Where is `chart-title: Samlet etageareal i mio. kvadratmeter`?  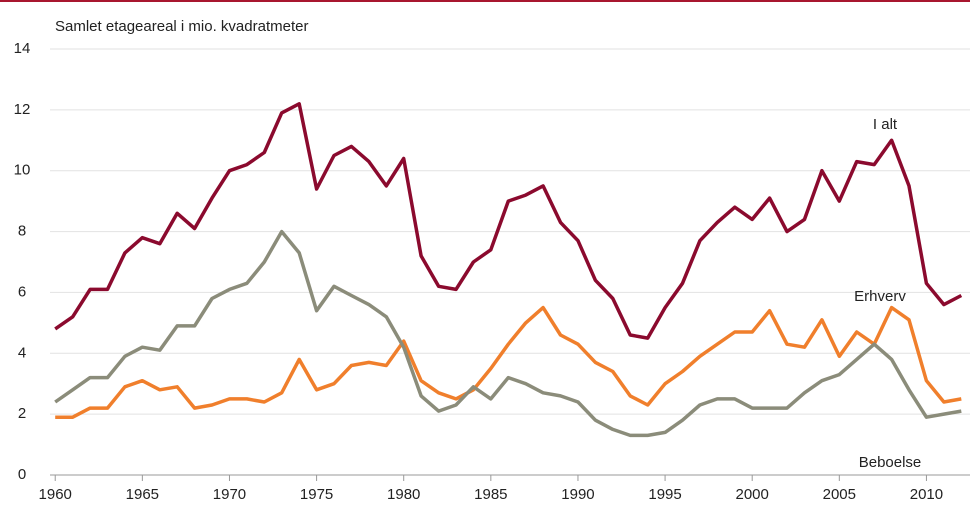 chart-title: Samlet etageareal i mio. kvadratmeter is located at coordinates (181, 26).